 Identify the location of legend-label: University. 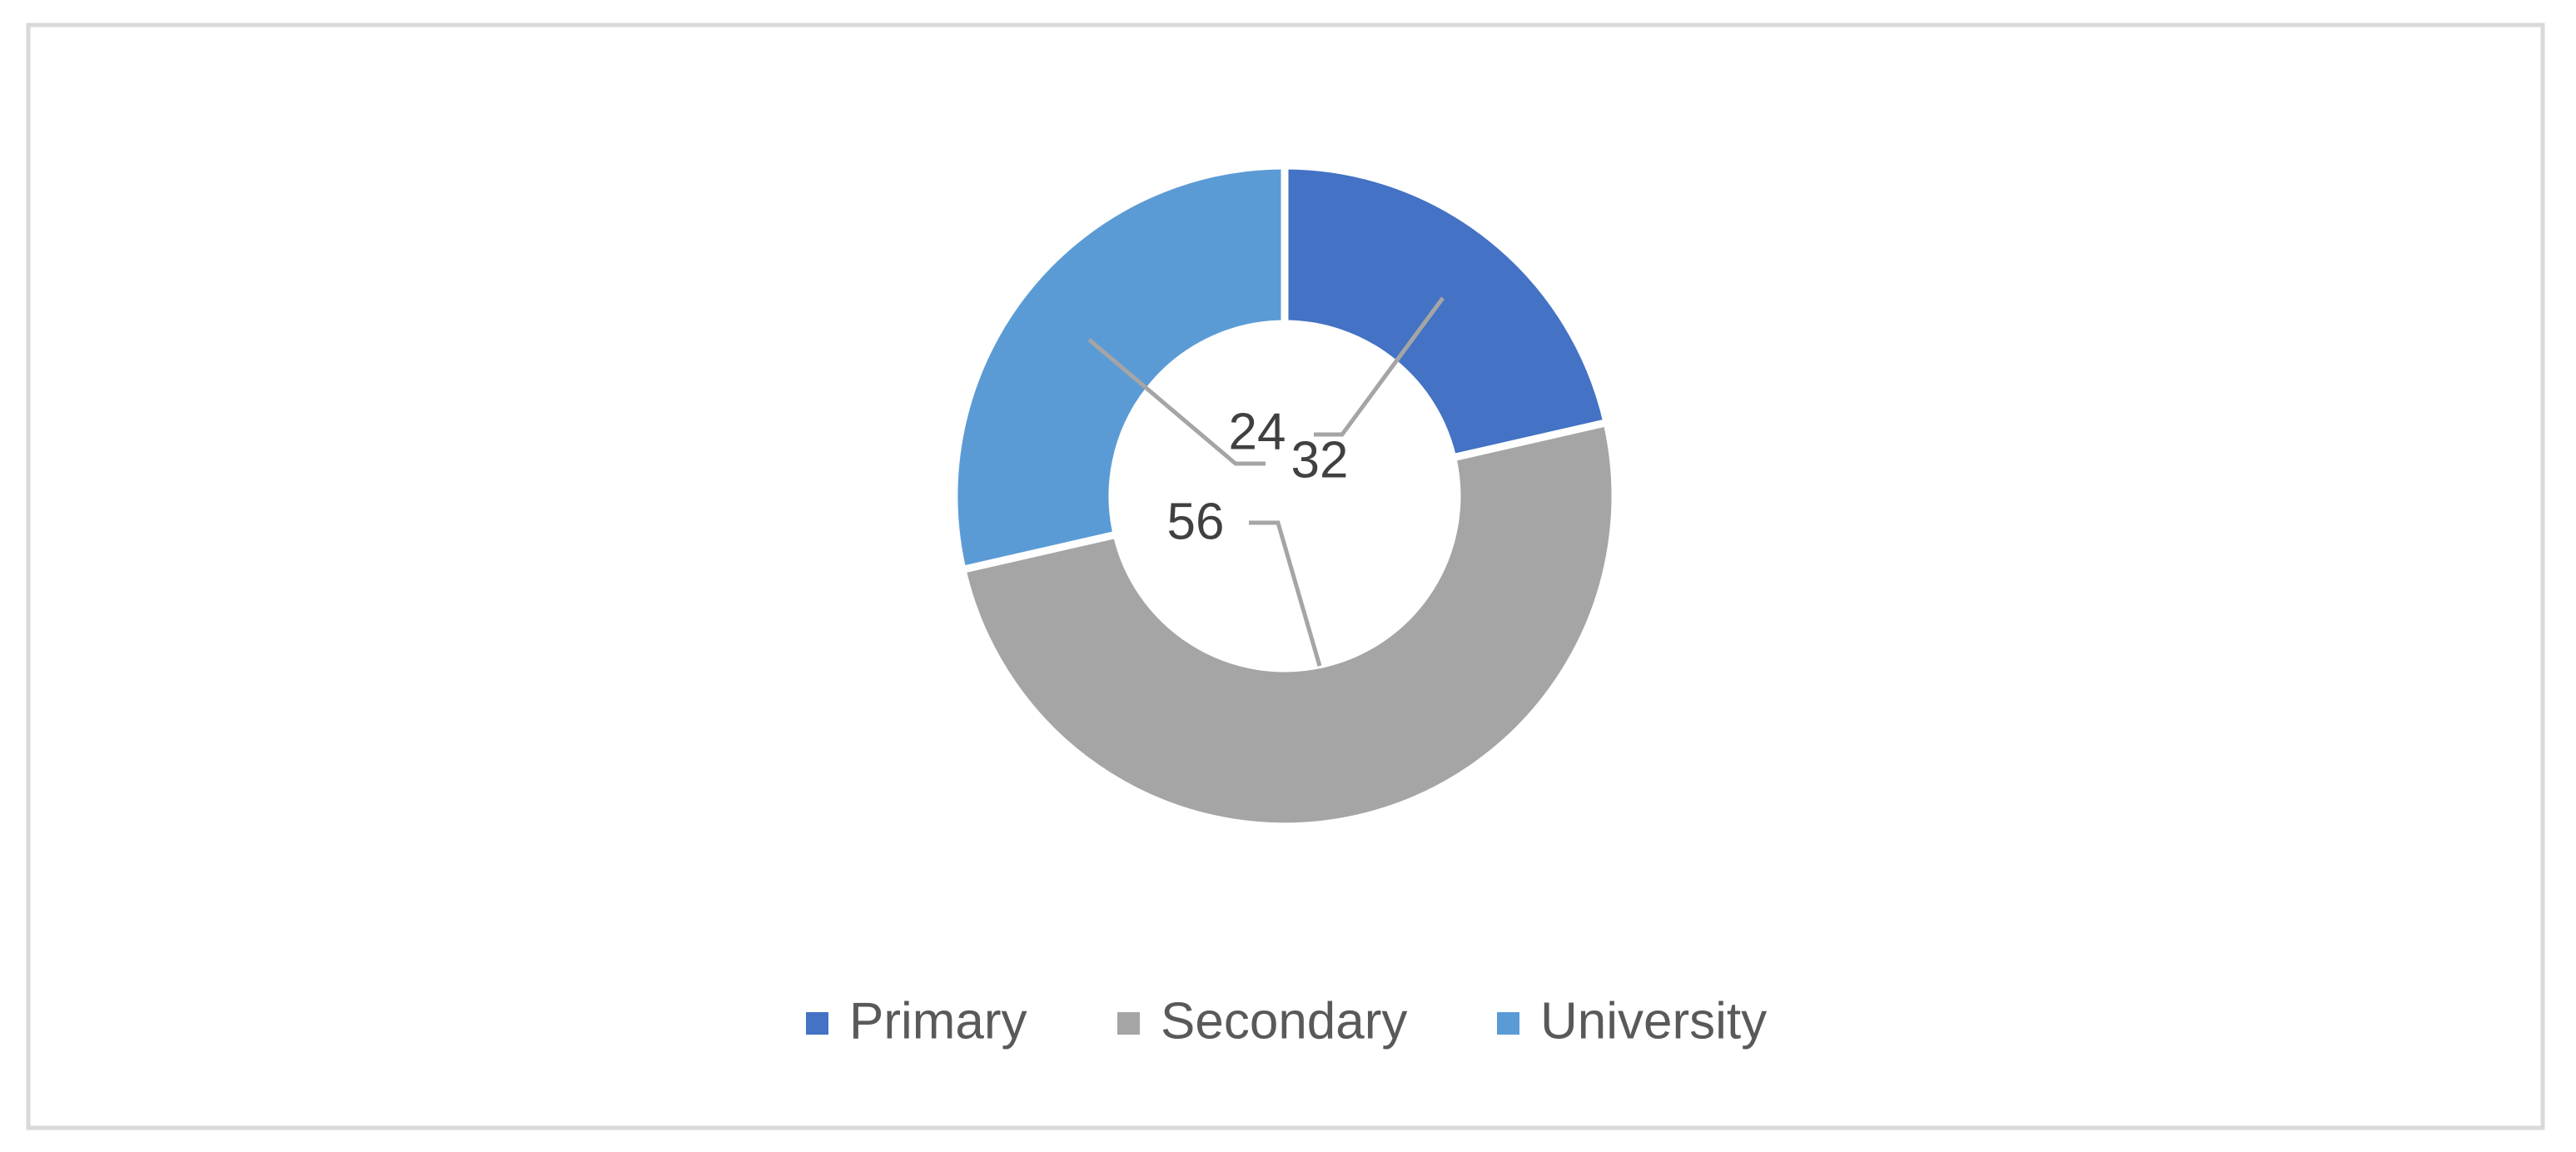
(1653, 1021).